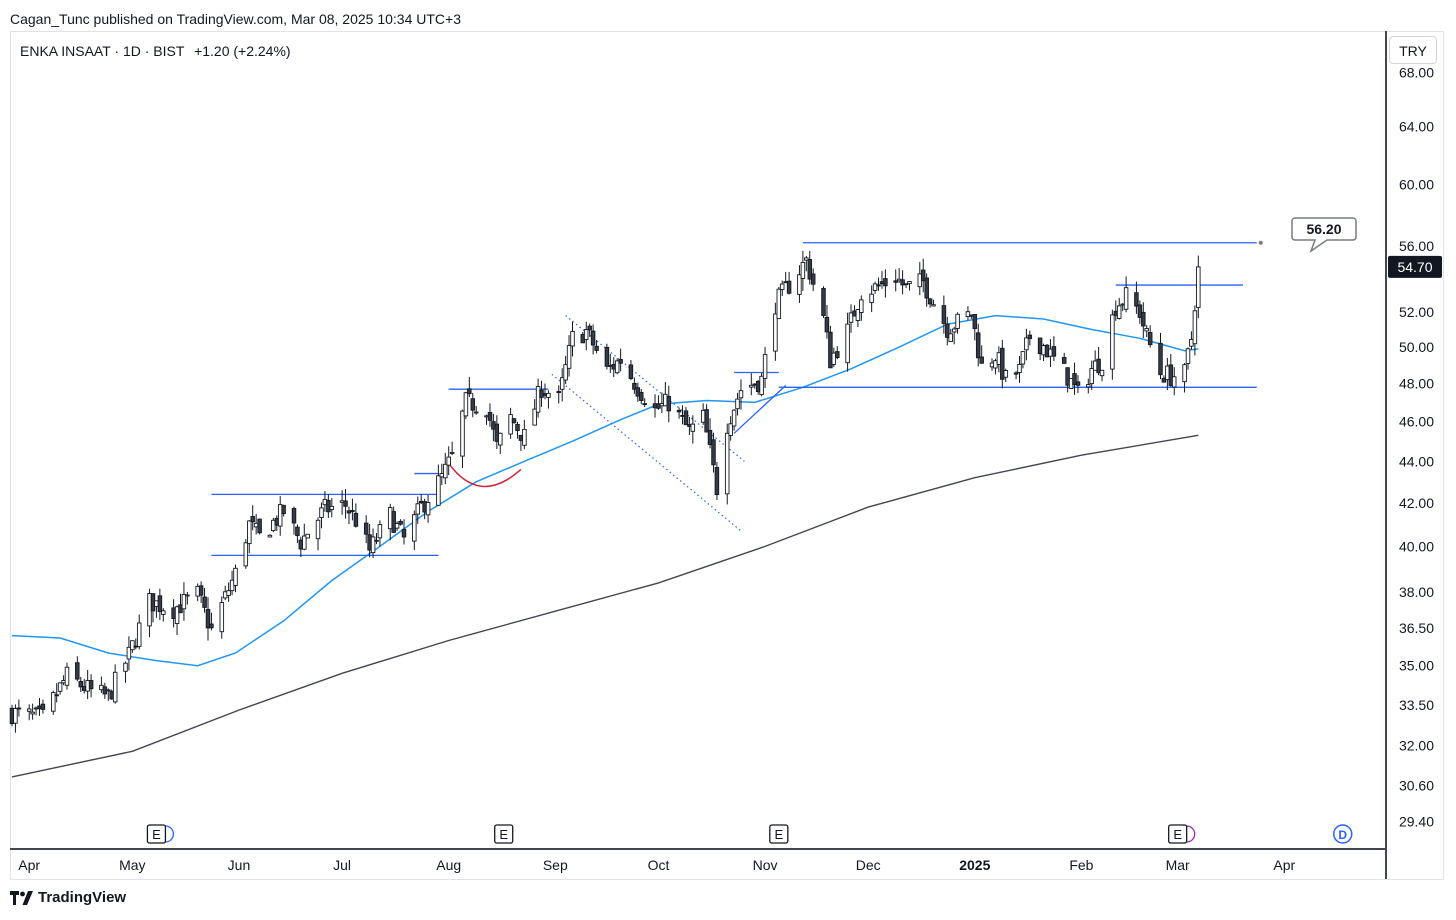 This screenshot has width=1456, height=920. I want to click on tradingview-logo-icon, so click(21, 897).